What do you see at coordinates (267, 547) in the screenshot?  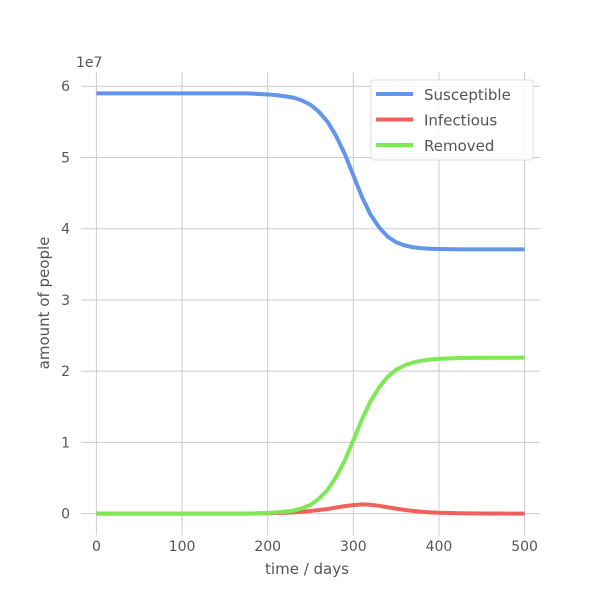 I see `x-tick-label: 200` at bounding box center [267, 547].